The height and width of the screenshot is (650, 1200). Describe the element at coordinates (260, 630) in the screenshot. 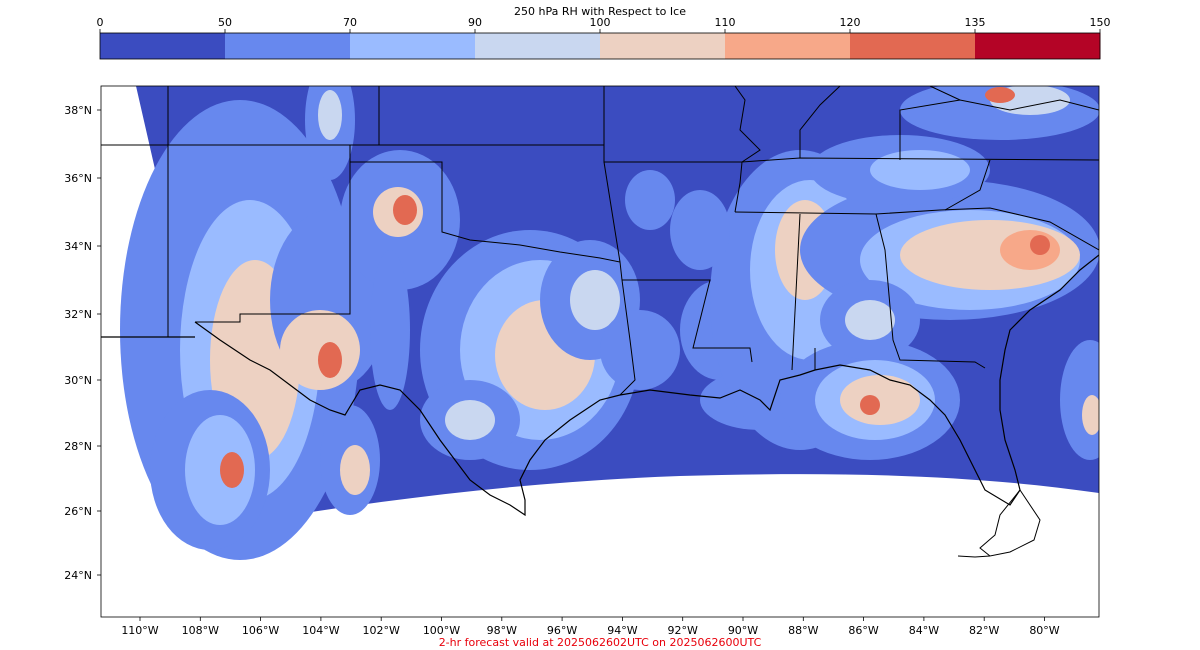

I see `longitude-label: 106°W` at that location.